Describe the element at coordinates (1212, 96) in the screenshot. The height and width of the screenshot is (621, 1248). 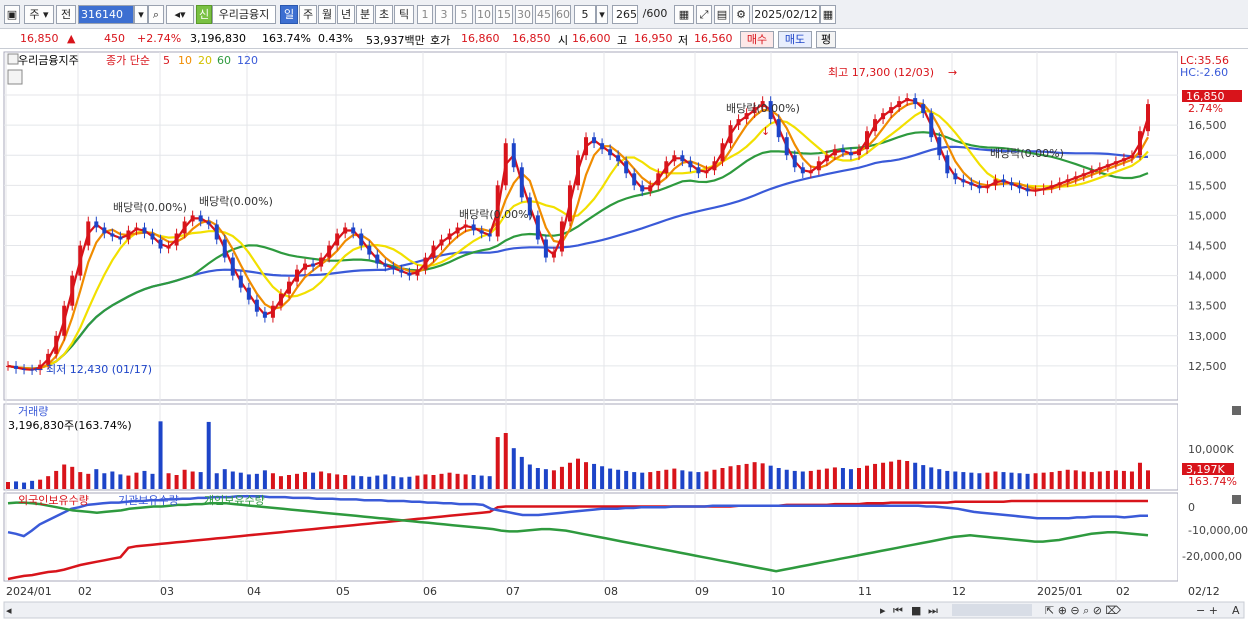
I see `last-price-tag` at that location.